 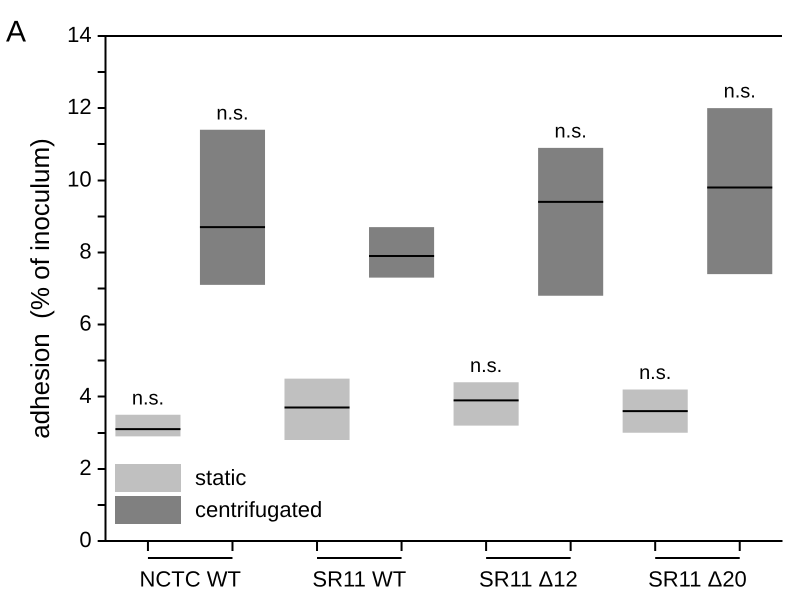 I want to click on y-tick-label: 6, so click(x=85, y=323).